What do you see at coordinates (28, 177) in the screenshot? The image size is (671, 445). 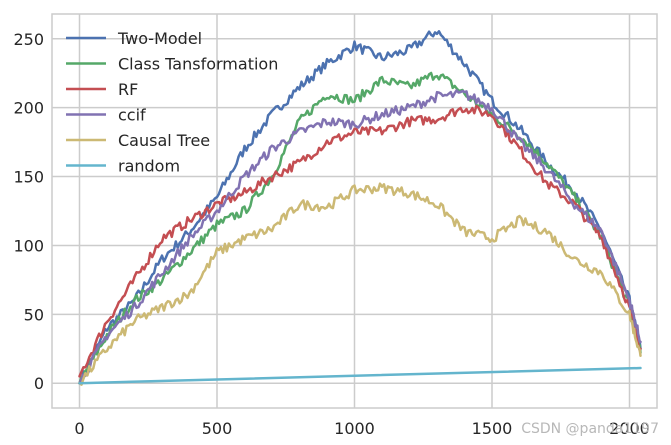 I see `y-tick-label: 150` at bounding box center [28, 177].